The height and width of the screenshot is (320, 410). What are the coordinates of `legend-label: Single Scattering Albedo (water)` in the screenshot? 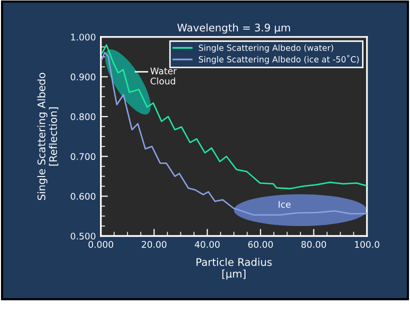 It's located at (266, 48).